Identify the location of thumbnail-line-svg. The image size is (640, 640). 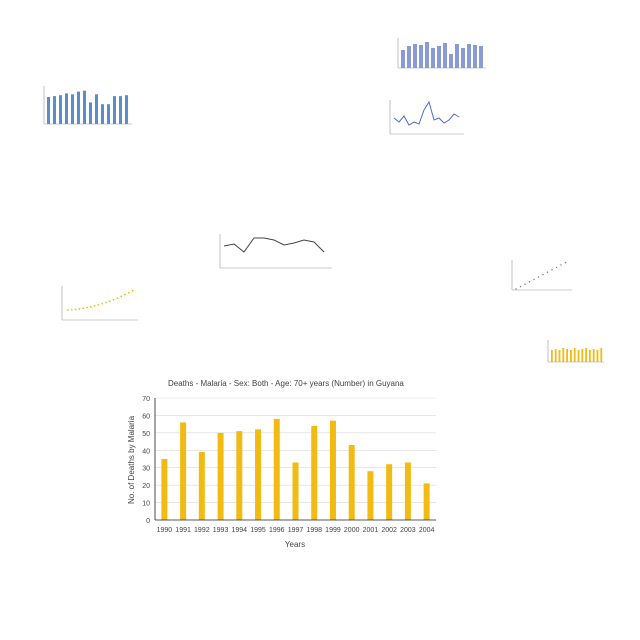
(426, 117).